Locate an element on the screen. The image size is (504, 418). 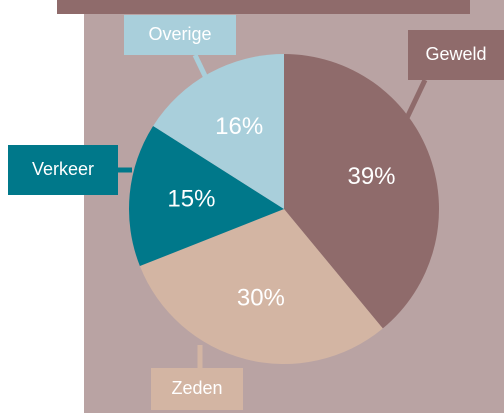
top-band is located at coordinates (263, 7).